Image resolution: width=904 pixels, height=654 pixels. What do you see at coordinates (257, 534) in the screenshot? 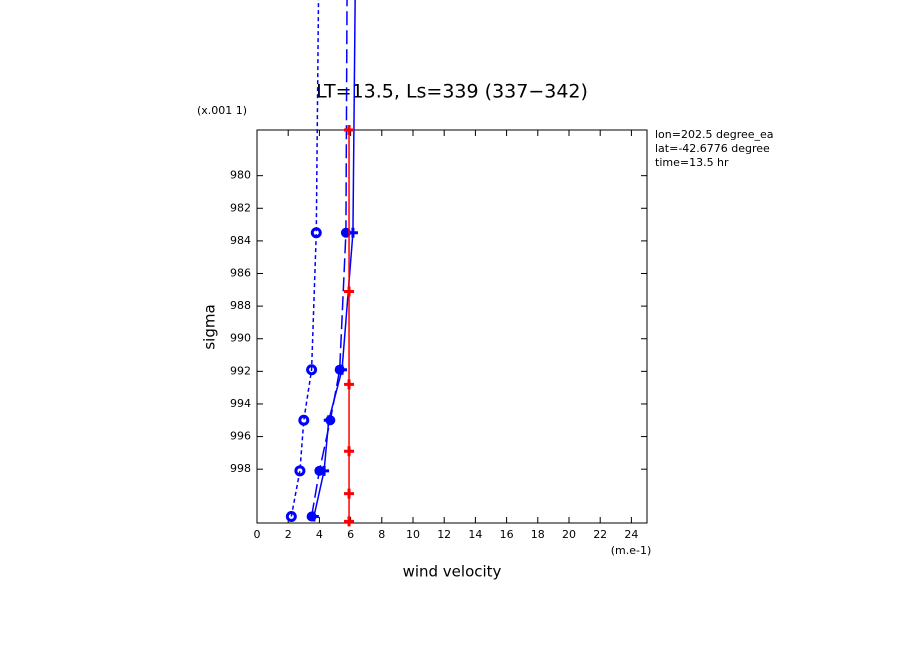
I see `x-tick-label: 0` at bounding box center [257, 534].